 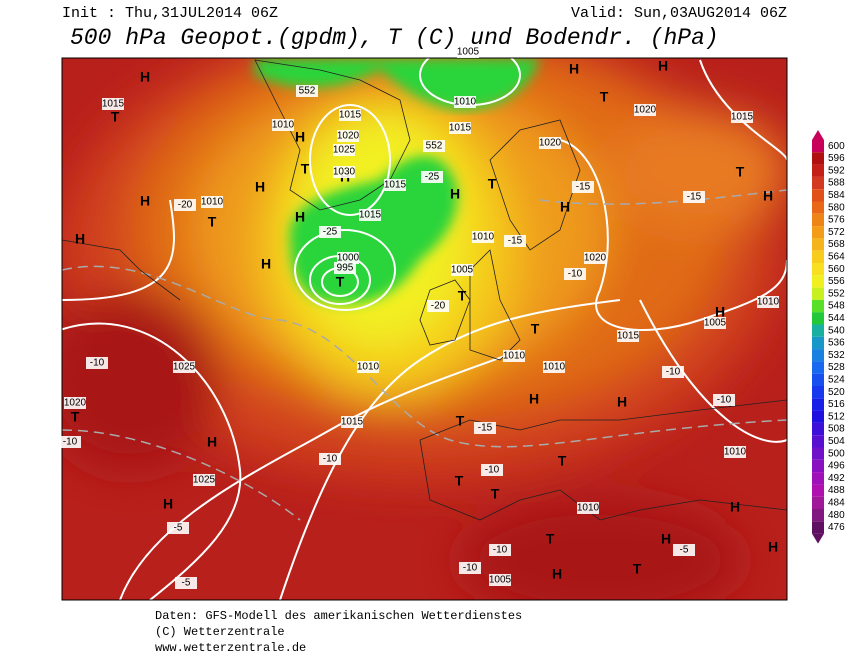 I want to click on legend-label: 476, so click(x=836, y=527).